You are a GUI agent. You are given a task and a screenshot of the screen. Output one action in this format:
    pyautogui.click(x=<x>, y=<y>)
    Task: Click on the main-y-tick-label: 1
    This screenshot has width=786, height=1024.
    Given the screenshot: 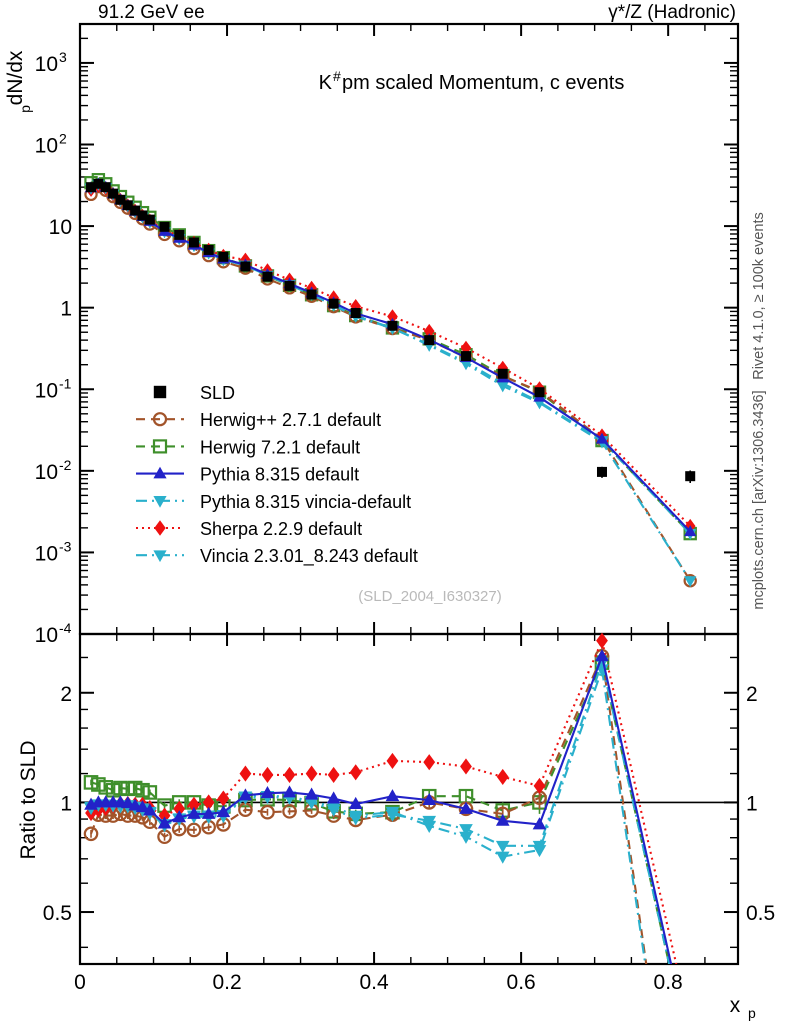 What is the action you would take?
    pyautogui.click(x=66, y=309)
    